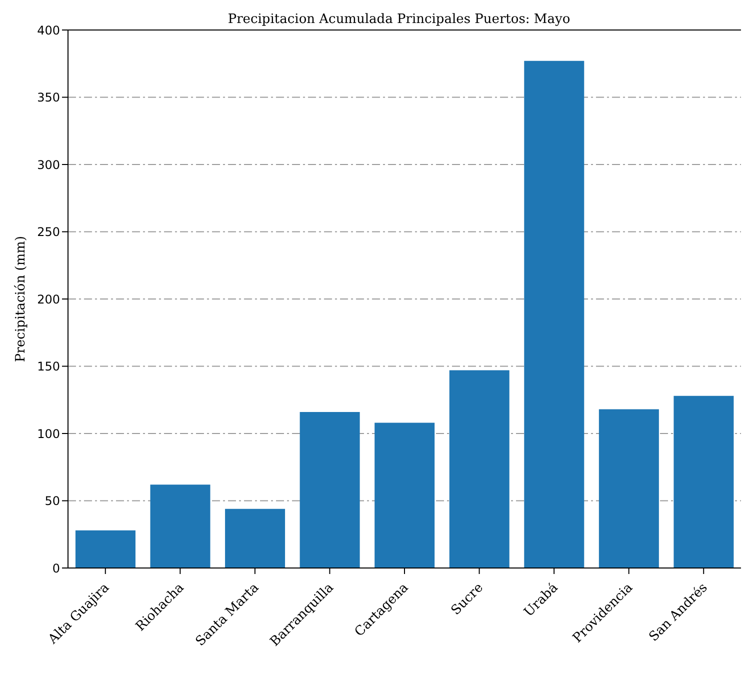  What do you see at coordinates (48, 433) in the screenshot?
I see `y-tick-label: 100` at bounding box center [48, 433].